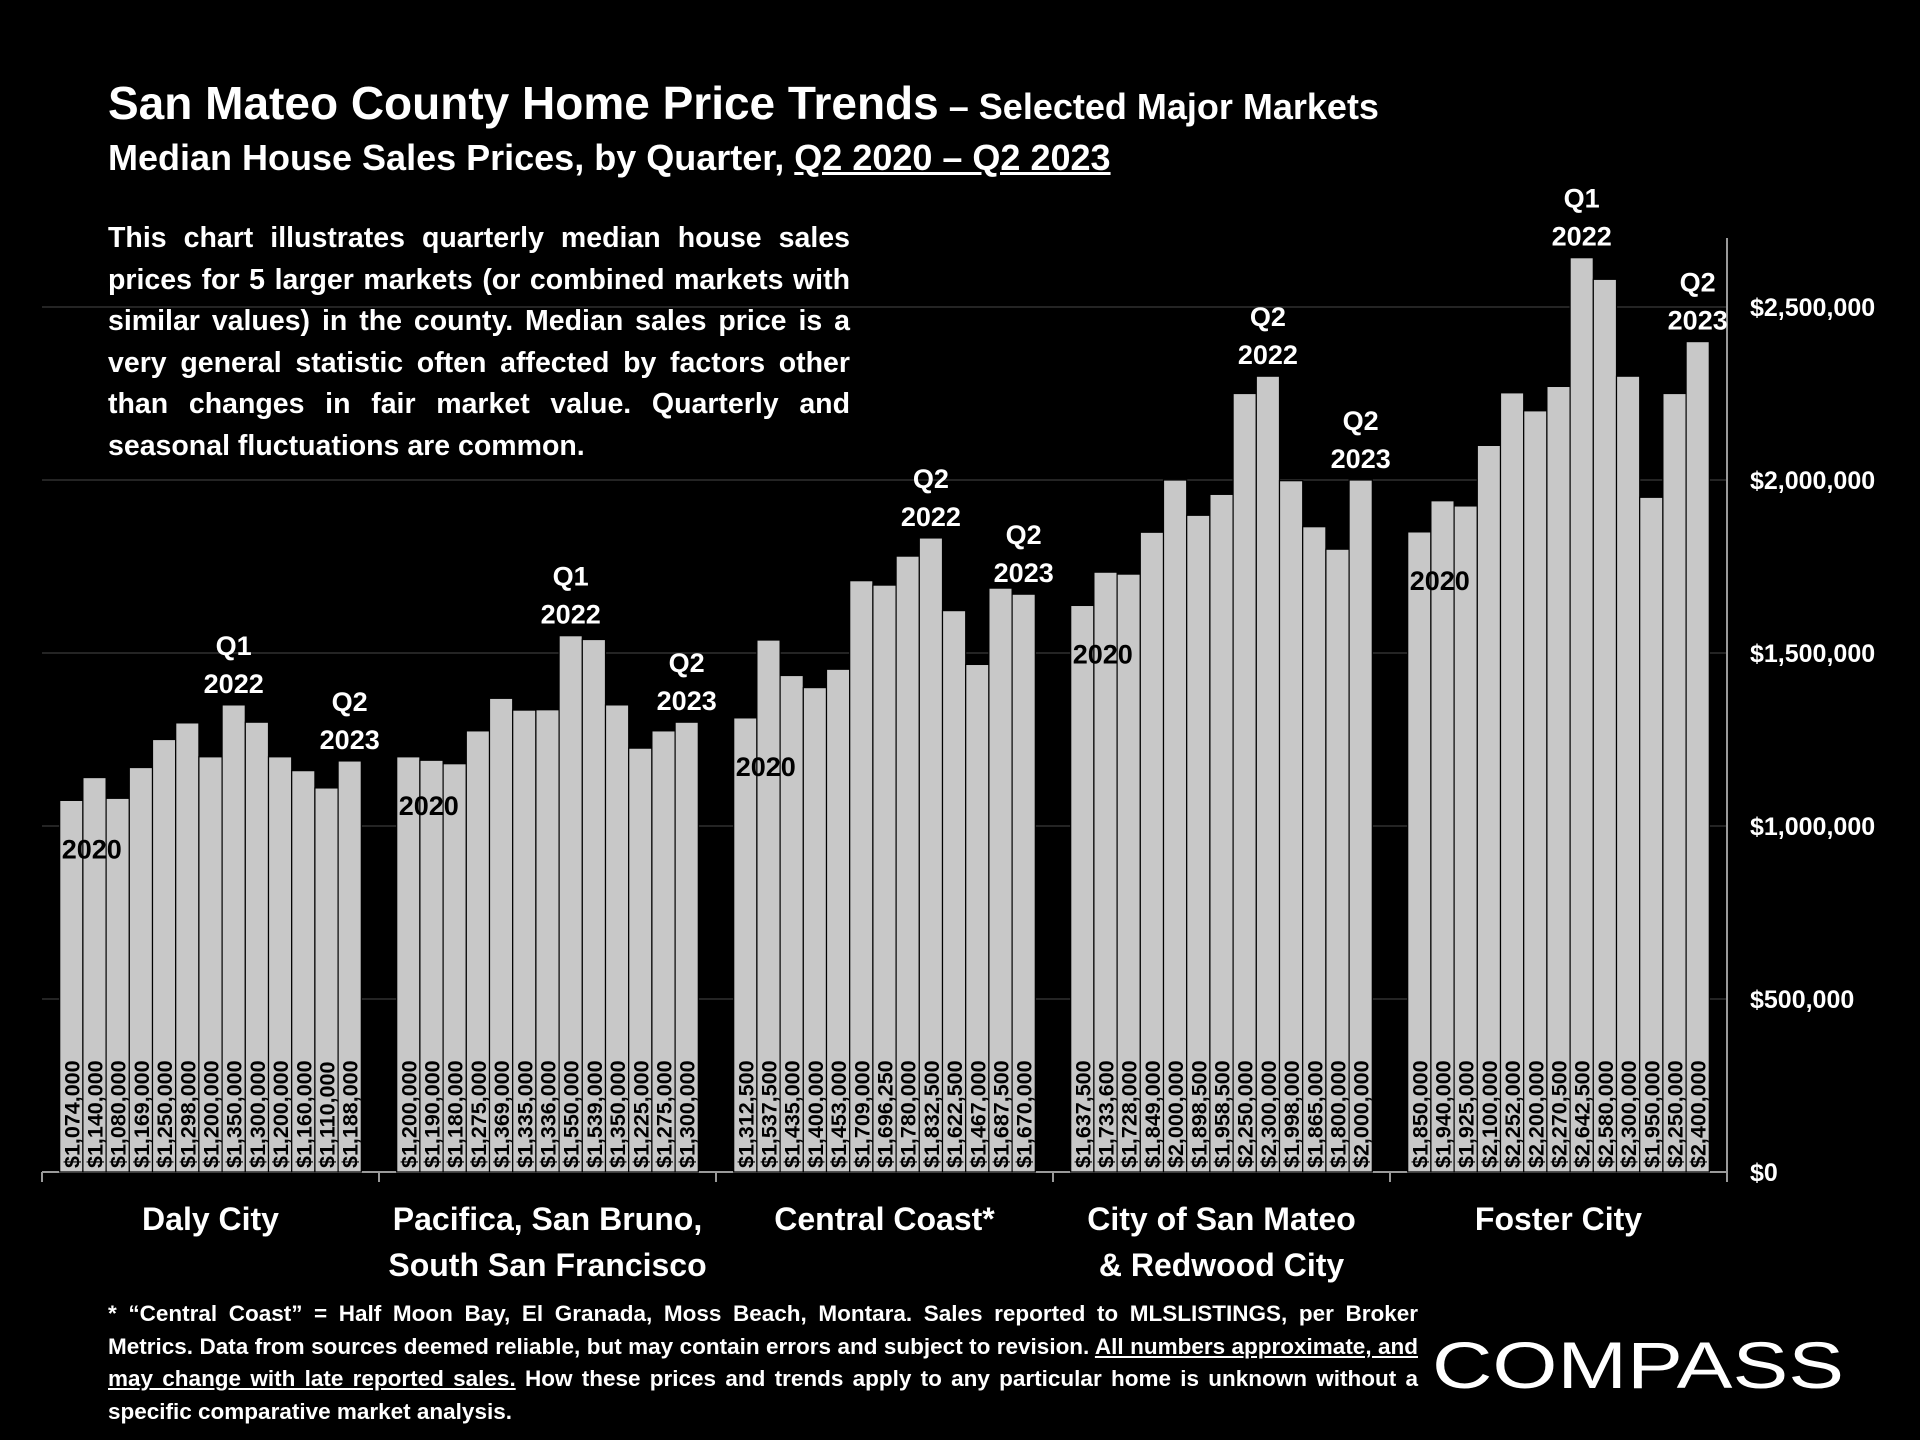 The image size is (1920, 1440). I want to click on bar-value-label: $1,336,000, so click(549, 1114).